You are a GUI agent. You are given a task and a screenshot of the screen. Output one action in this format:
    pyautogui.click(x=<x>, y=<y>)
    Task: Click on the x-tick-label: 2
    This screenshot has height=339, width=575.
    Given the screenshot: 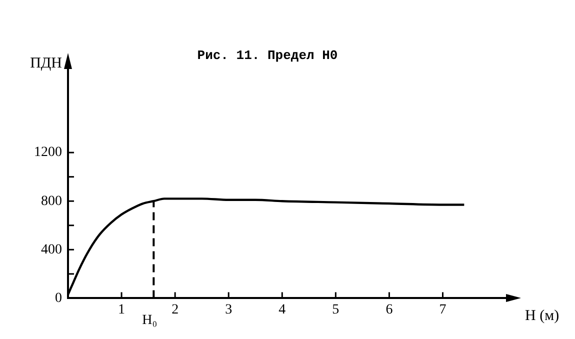 What is the action you would take?
    pyautogui.click(x=175, y=310)
    